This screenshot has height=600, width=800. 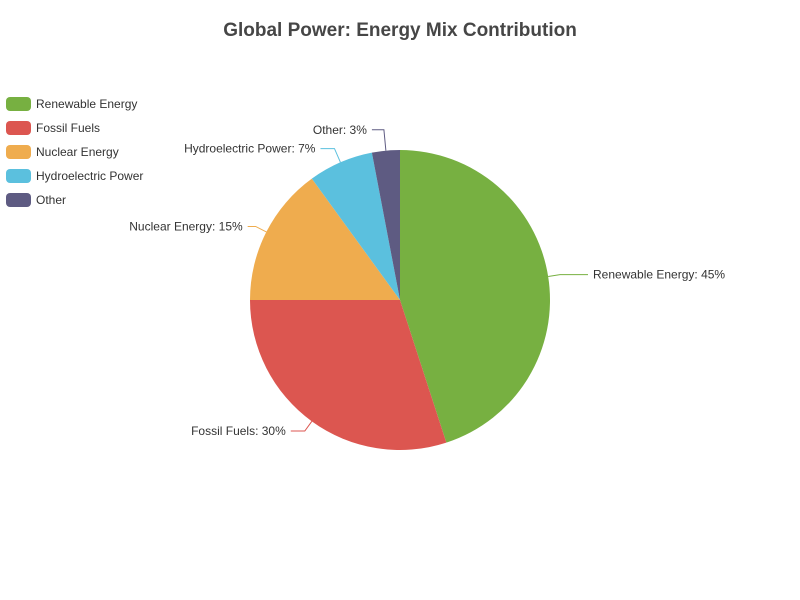 What do you see at coordinates (238, 431) in the screenshot?
I see `slice-label: Fossil Fuels: 30%` at bounding box center [238, 431].